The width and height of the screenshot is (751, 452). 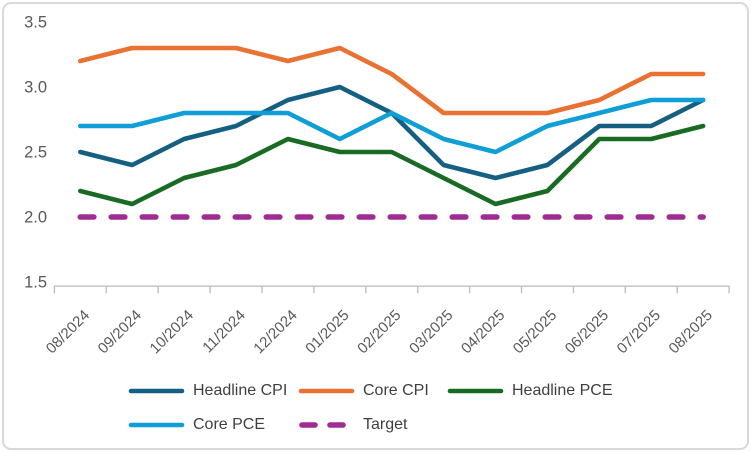 I want to click on x-axis-tick-label: 01/2025, so click(x=327, y=332).